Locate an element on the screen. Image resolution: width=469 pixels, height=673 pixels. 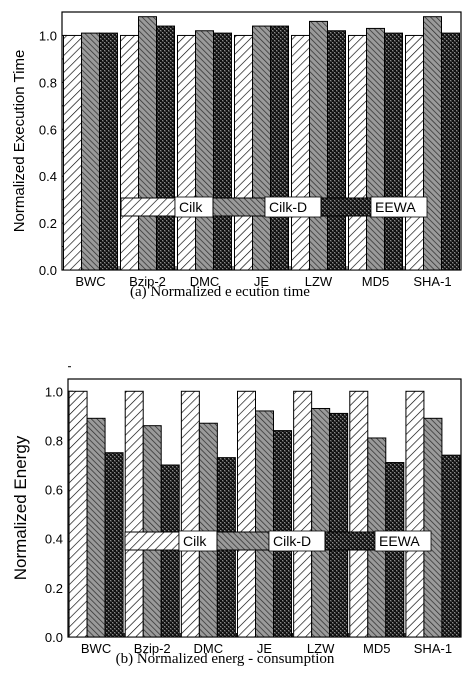
y-axis-label: Normalized Energy is located at coordinates (20, 507).